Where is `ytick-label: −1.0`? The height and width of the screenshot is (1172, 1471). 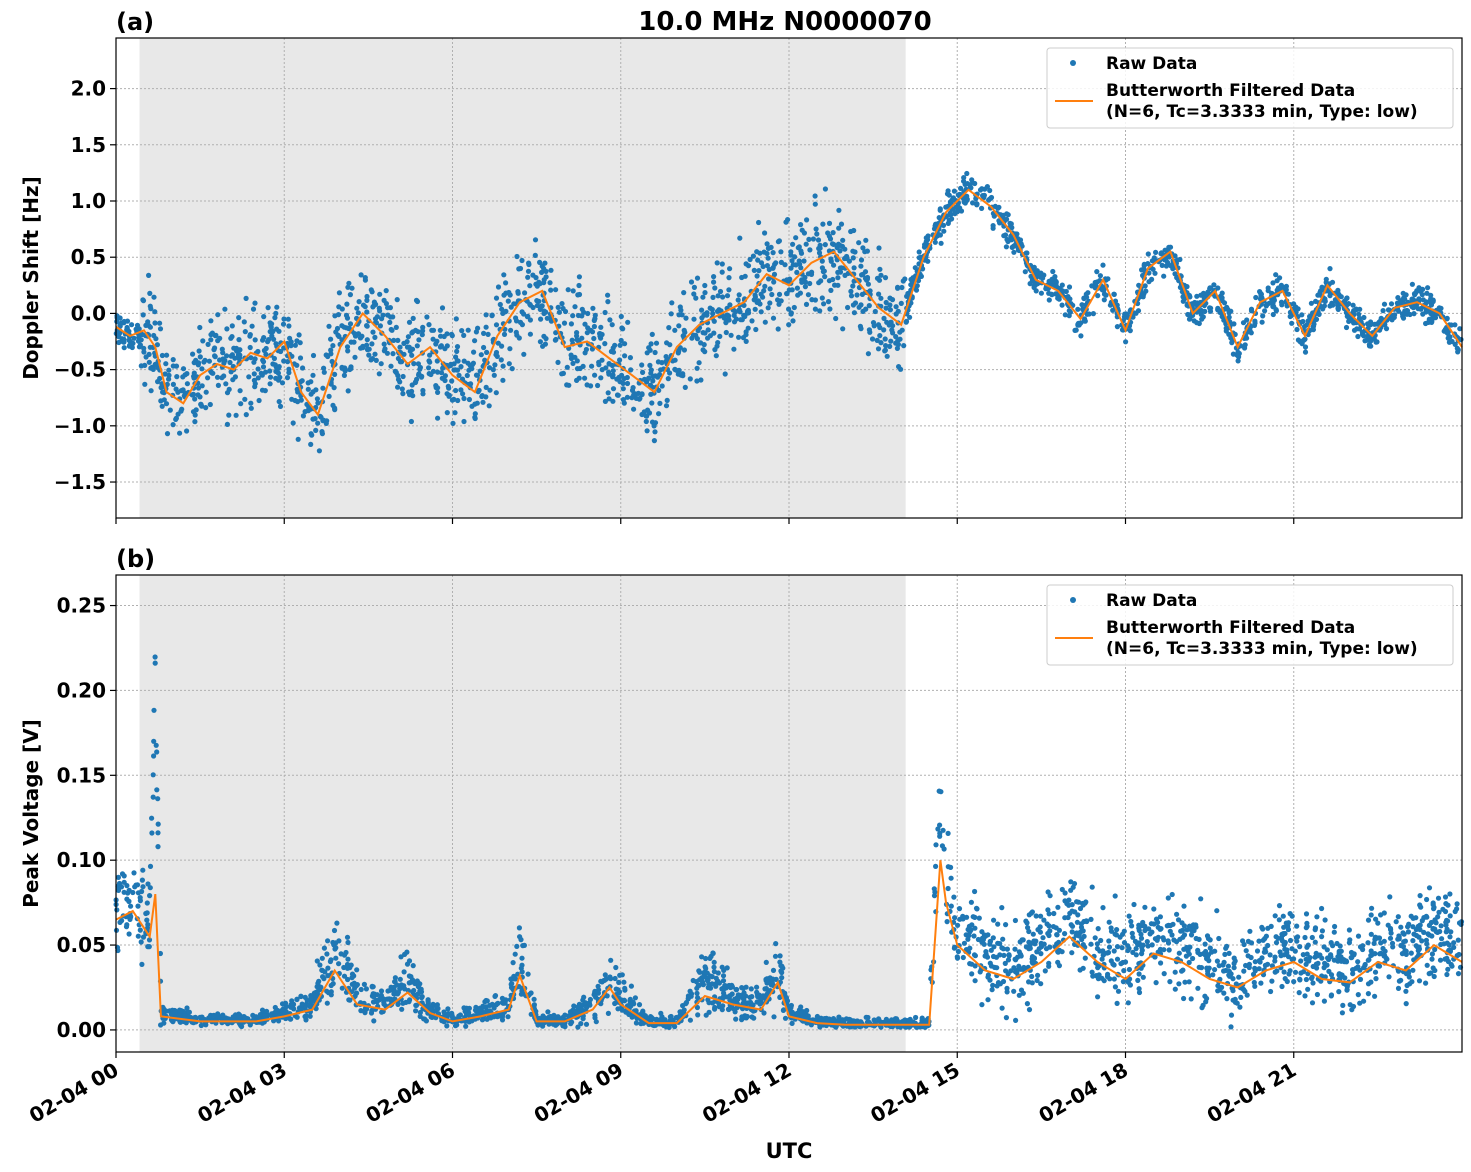
ytick-label: −1.0 is located at coordinates (80, 426).